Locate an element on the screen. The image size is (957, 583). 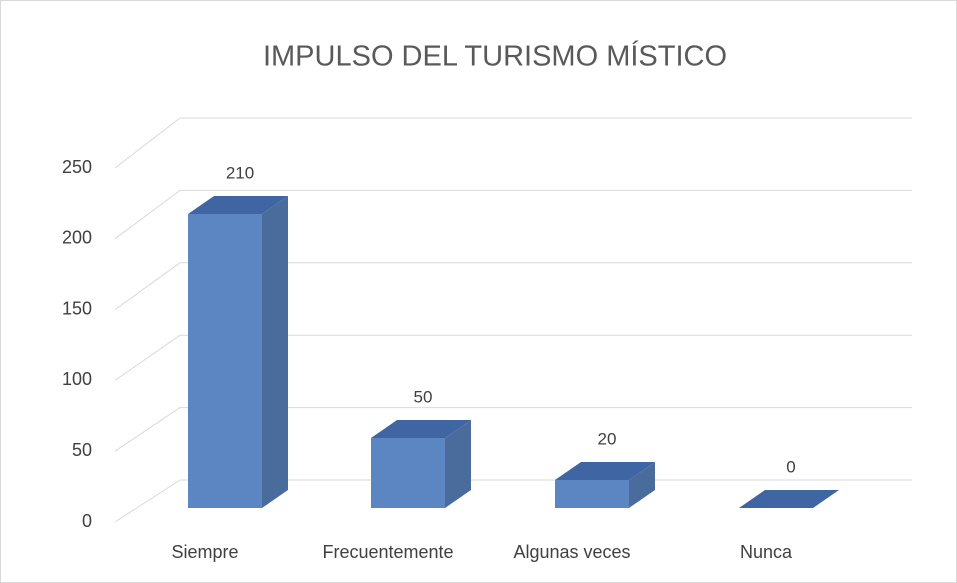
x-tick-label: Nunca is located at coordinates (766, 552).